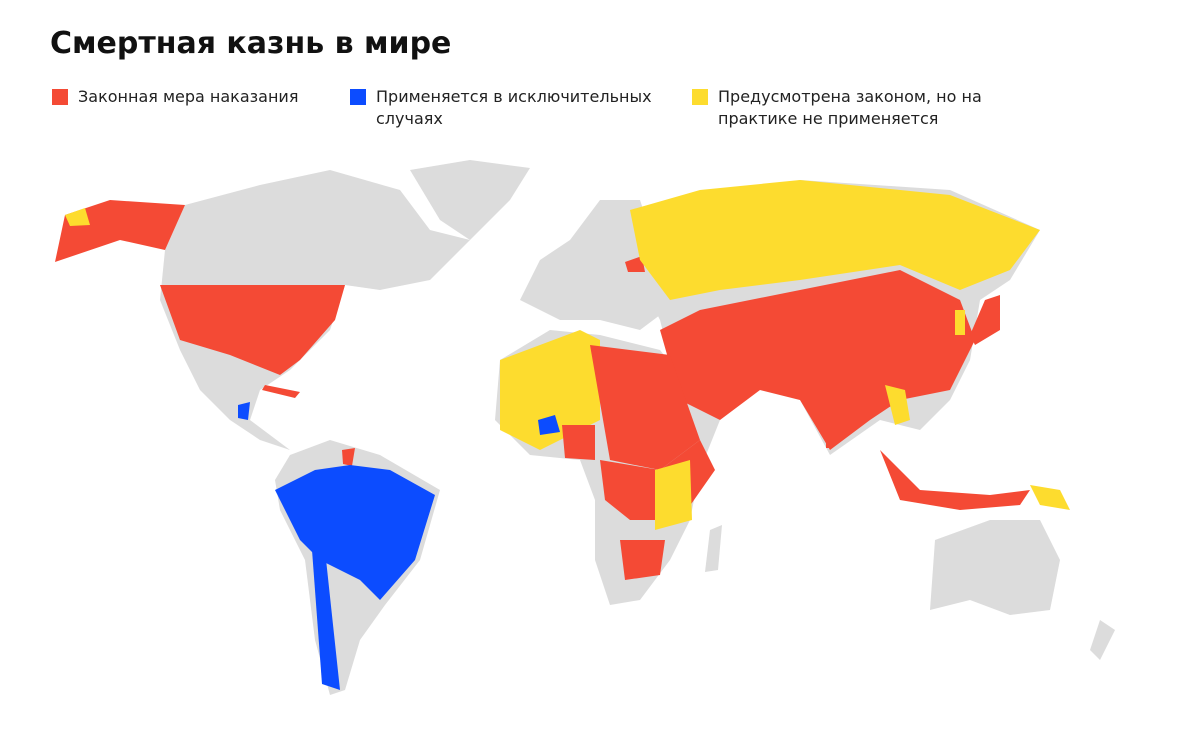  Describe the element at coordinates (817, 360) in the screenshot. I see `middle-east-asia` at that location.